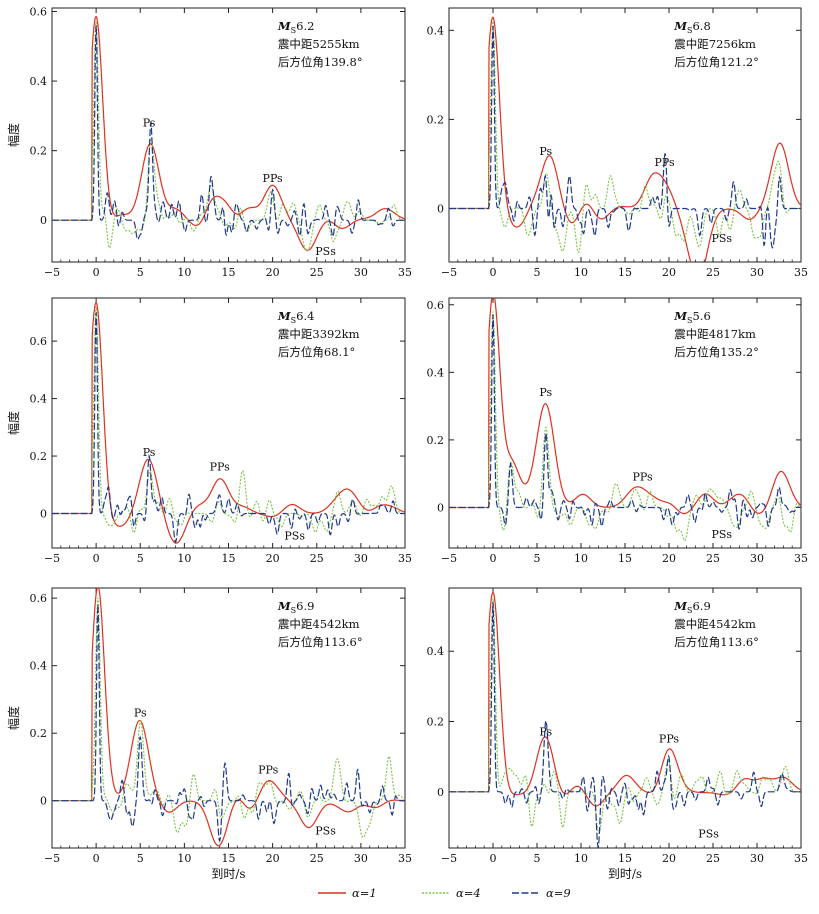 The image size is (819, 914). Describe the element at coordinates (715, 44) in the screenshot. I see `epicentral-distance: 震中距7256km` at that location.